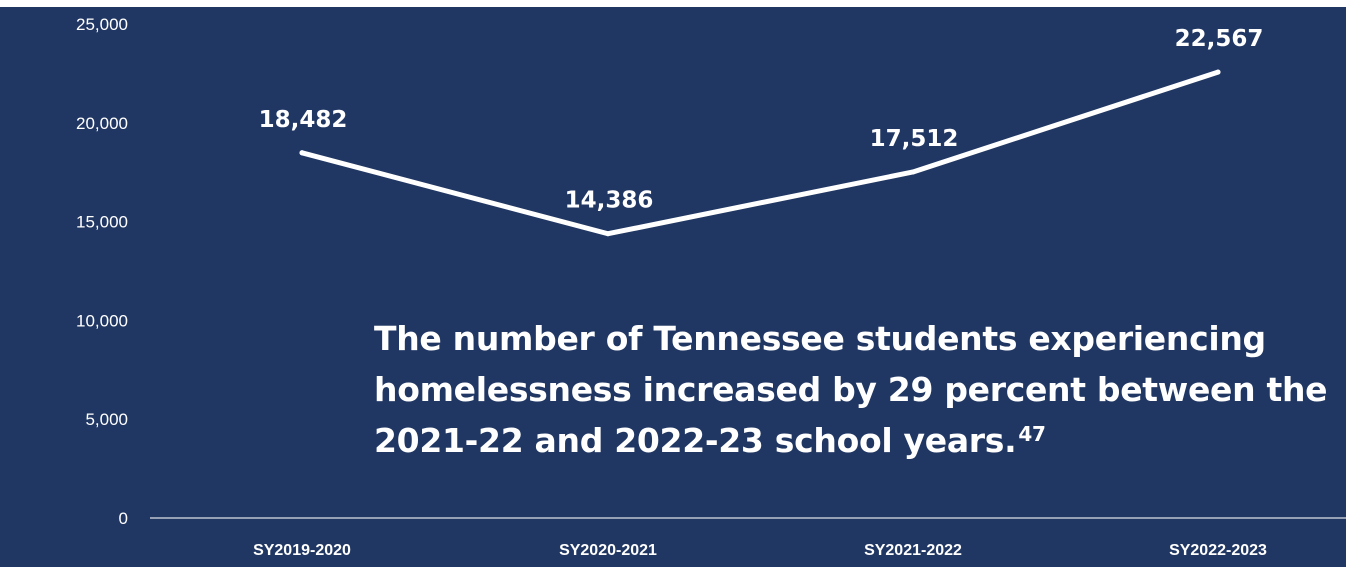  I want to click on y-tick-label: 25,000, so click(102, 24).